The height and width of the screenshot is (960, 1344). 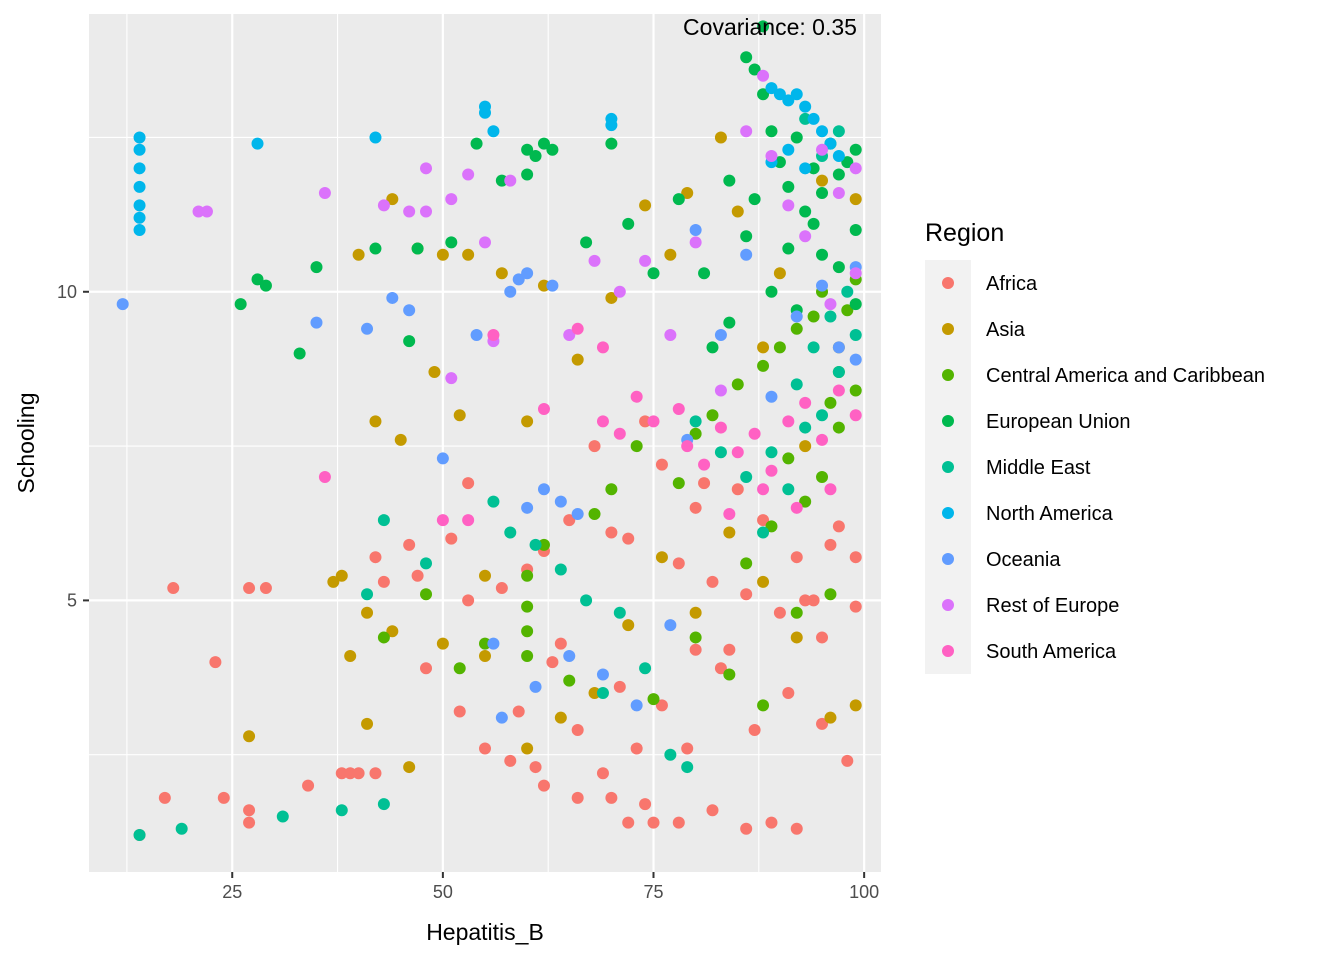 What do you see at coordinates (770, 27) in the screenshot?
I see `covariance-annotation: Covariance: 0.35` at bounding box center [770, 27].